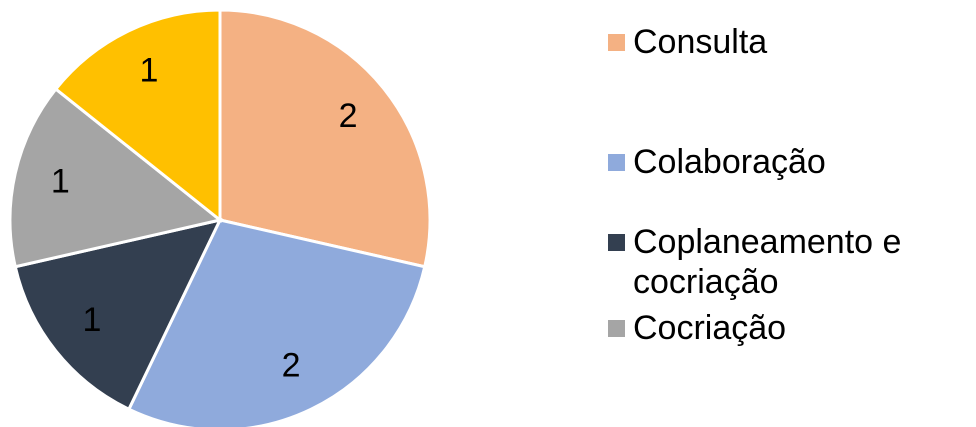 The width and height of the screenshot is (976, 427). Describe the element at coordinates (791, 328) in the screenshot. I see `legend-item: Cocriação` at that location.